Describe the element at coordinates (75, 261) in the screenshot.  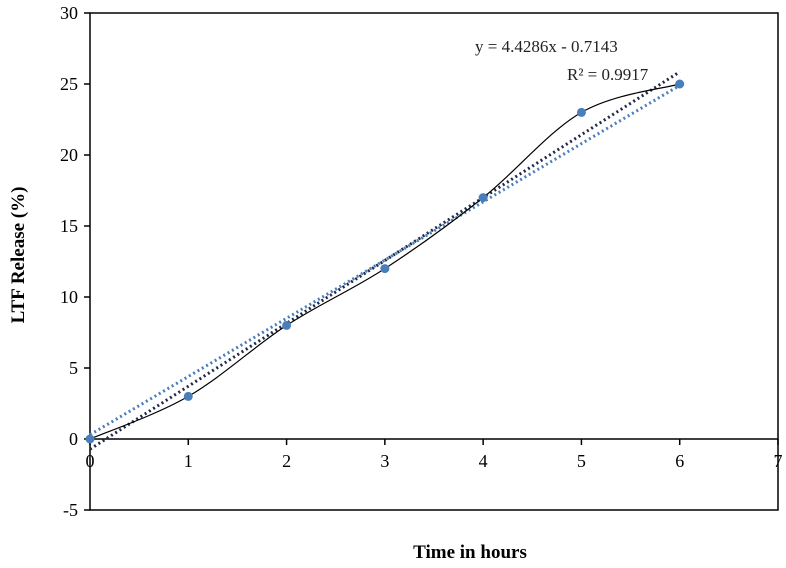
I see `y-axis-ticks: -5 0 5 10 15 20 25 30` at that location.